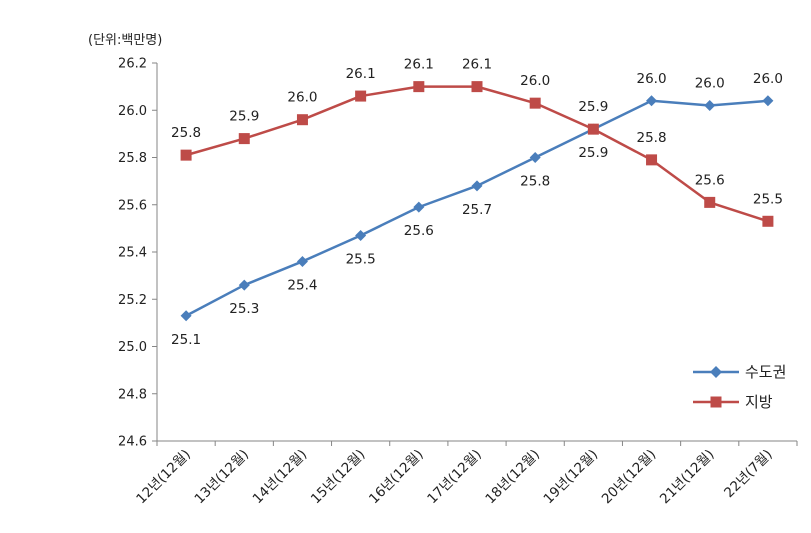  What do you see at coordinates (716, 372) in the screenshot?
I see `legend-marker-capital` at bounding box center [716, 372].